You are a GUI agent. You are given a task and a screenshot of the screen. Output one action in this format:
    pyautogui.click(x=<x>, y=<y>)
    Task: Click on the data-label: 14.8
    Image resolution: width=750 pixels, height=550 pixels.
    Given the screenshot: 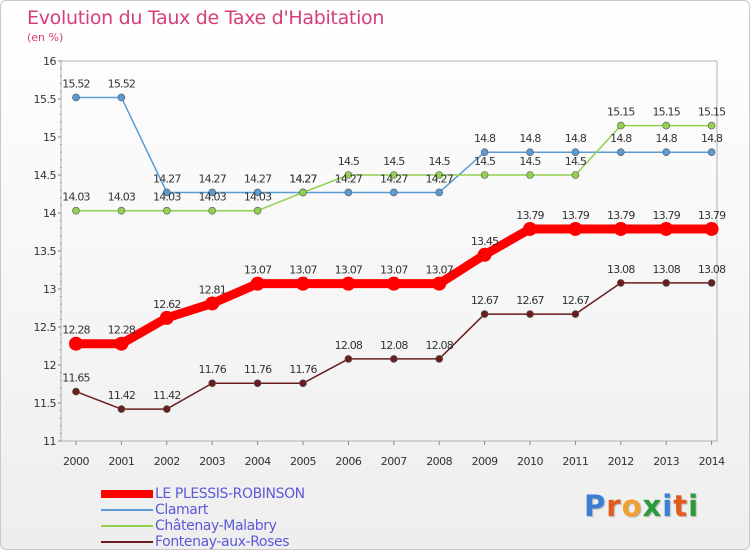 What is the action you would take?
    pyautogui.click(x=712, y=138)
    